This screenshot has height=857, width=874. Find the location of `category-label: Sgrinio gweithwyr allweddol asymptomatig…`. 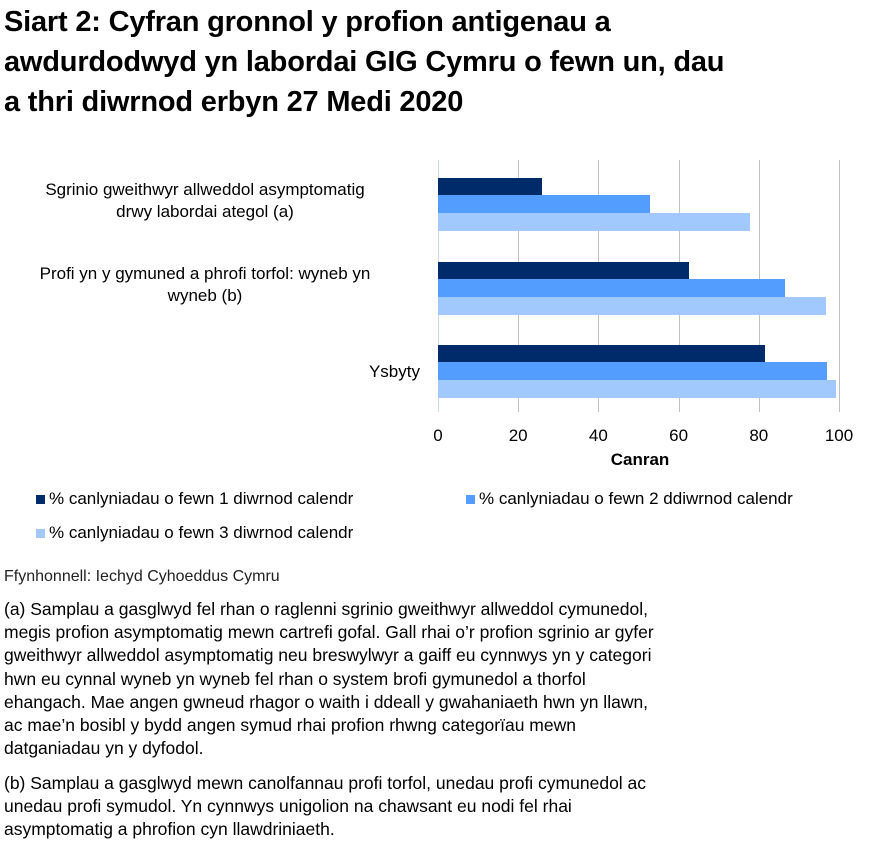

category-label: Sgrinio gweithwyr allweddol asymptomatig… is located at coordinates (210, 201).